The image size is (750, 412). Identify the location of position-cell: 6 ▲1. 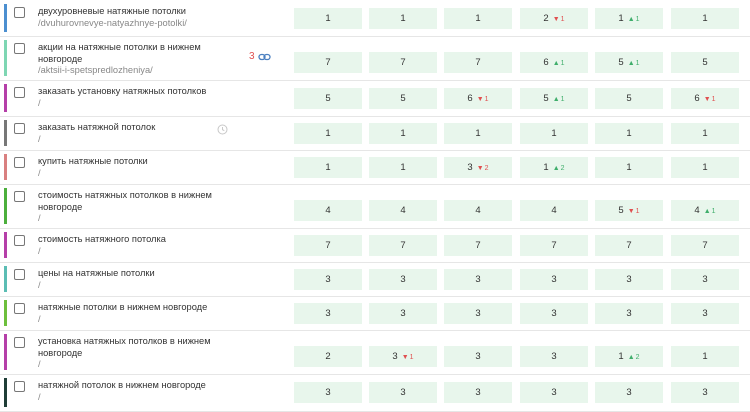
(554, 62).